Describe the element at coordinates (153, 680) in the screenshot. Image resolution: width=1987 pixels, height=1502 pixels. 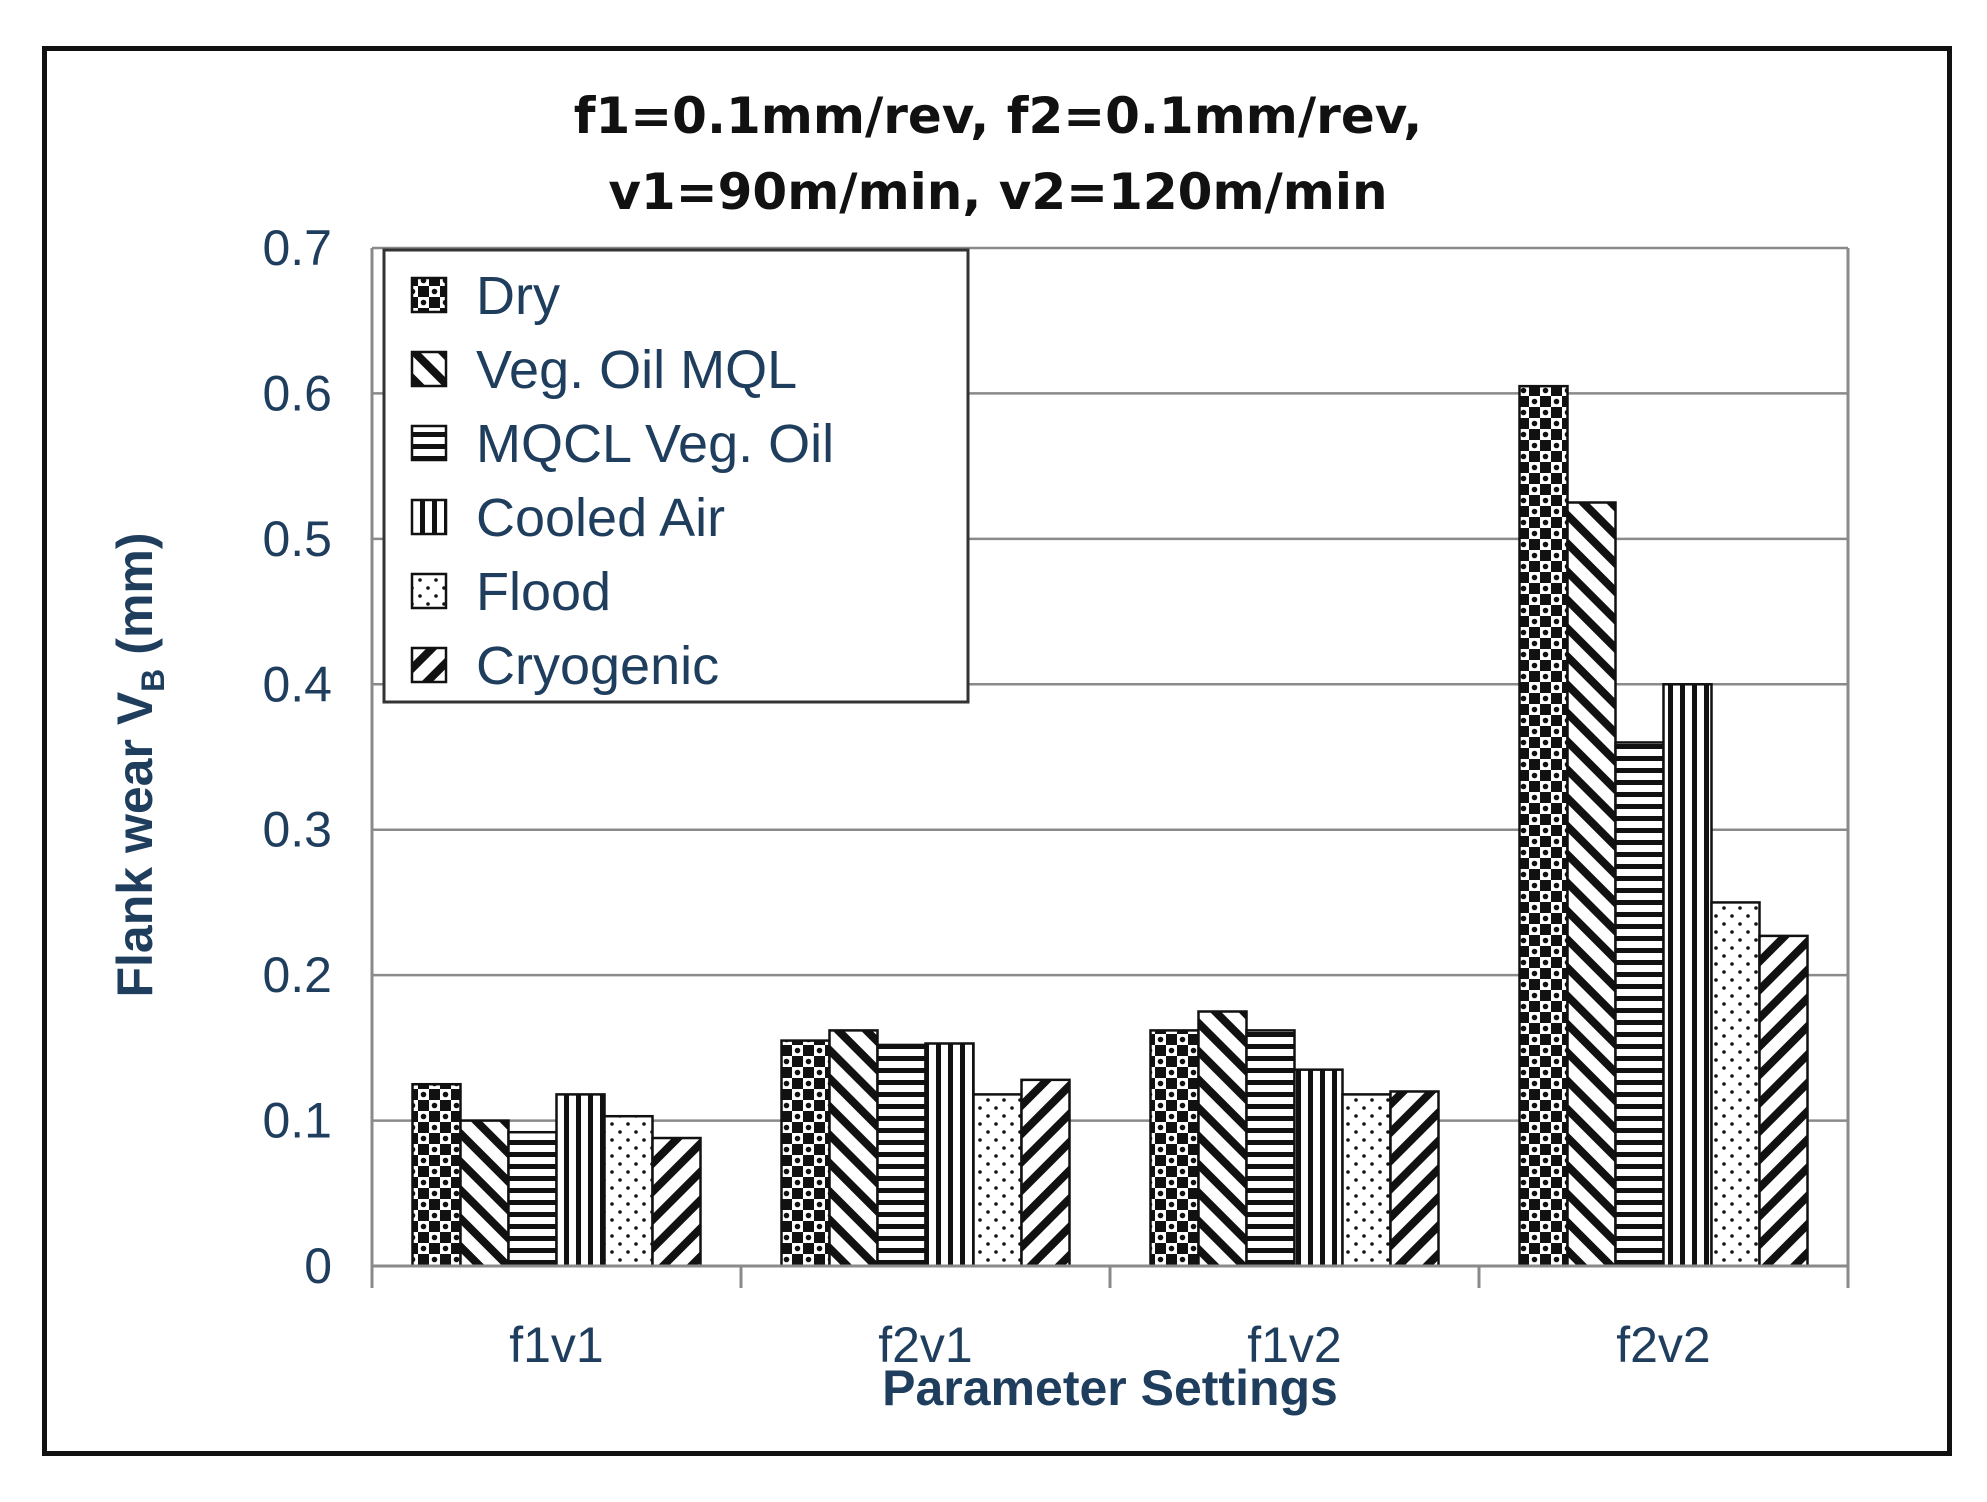
I see `y-axis-title-subscript: B` at that location.